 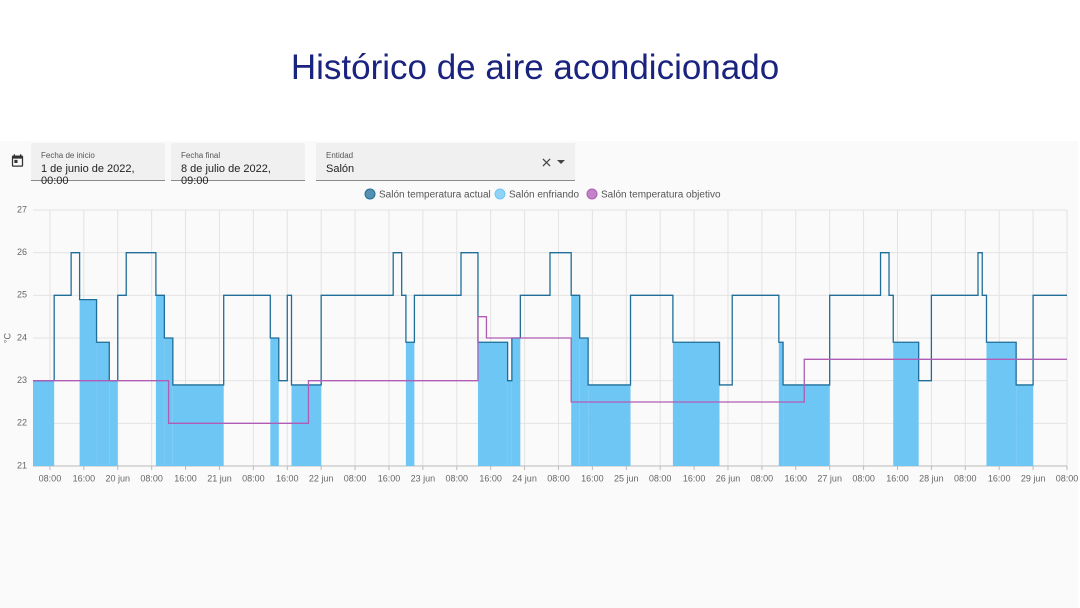 What do you see at coordinates (68, 155) in the screenshot?
I see `field-label: Fecha de inicio` at bounding box center [68, 155].